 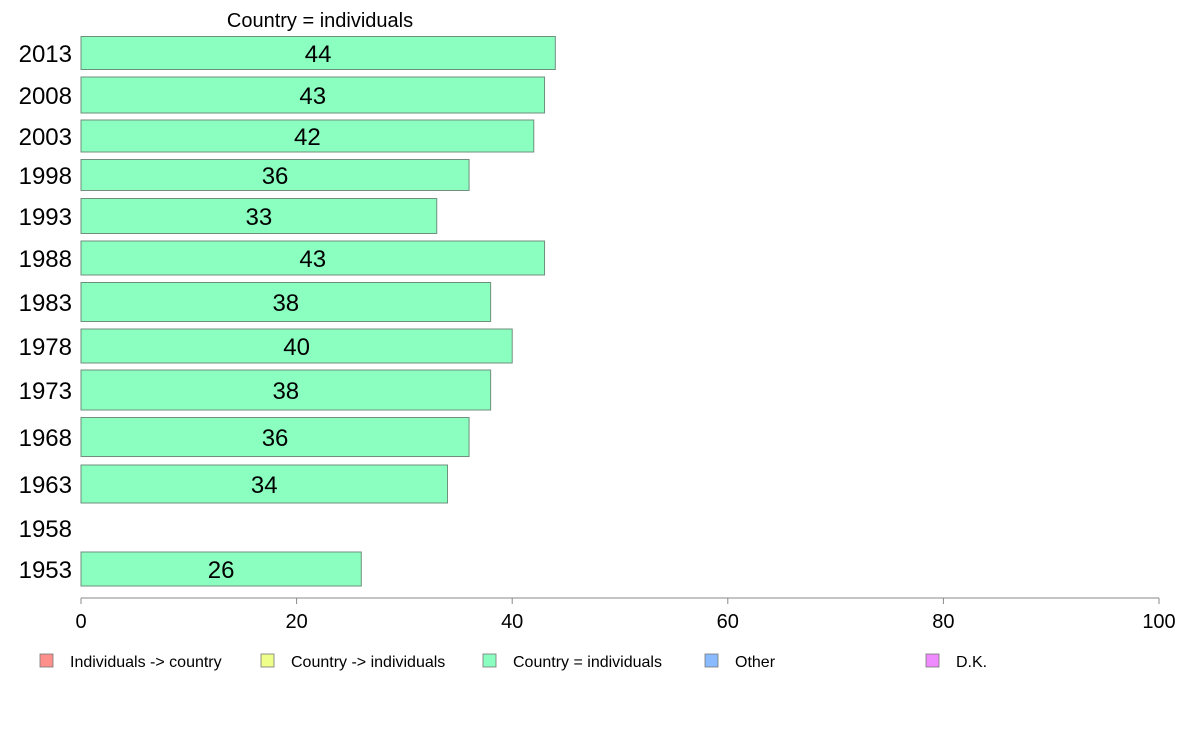 What do you see at coordinates (80, 622) in the screenshot?
I see `x-tick-label: 0` at bounding box center [80, 622].